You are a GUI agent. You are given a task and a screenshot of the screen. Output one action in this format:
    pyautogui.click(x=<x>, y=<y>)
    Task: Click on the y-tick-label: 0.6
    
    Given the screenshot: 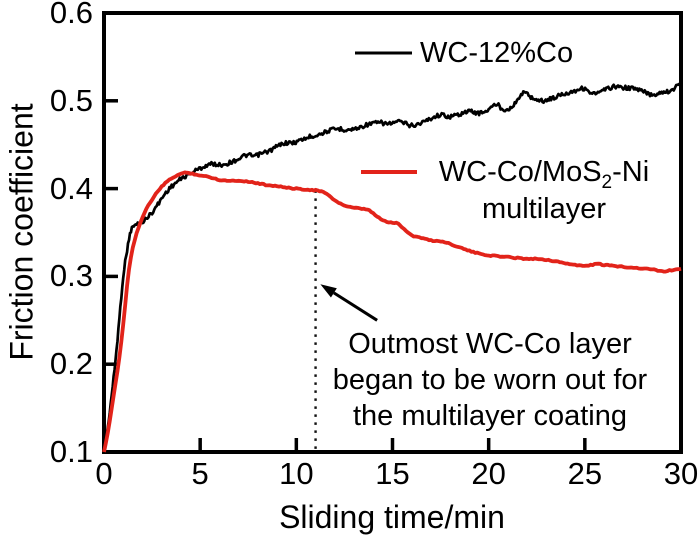 What is the action you would take?
    pyautogui.click(x=71, y=15)
    